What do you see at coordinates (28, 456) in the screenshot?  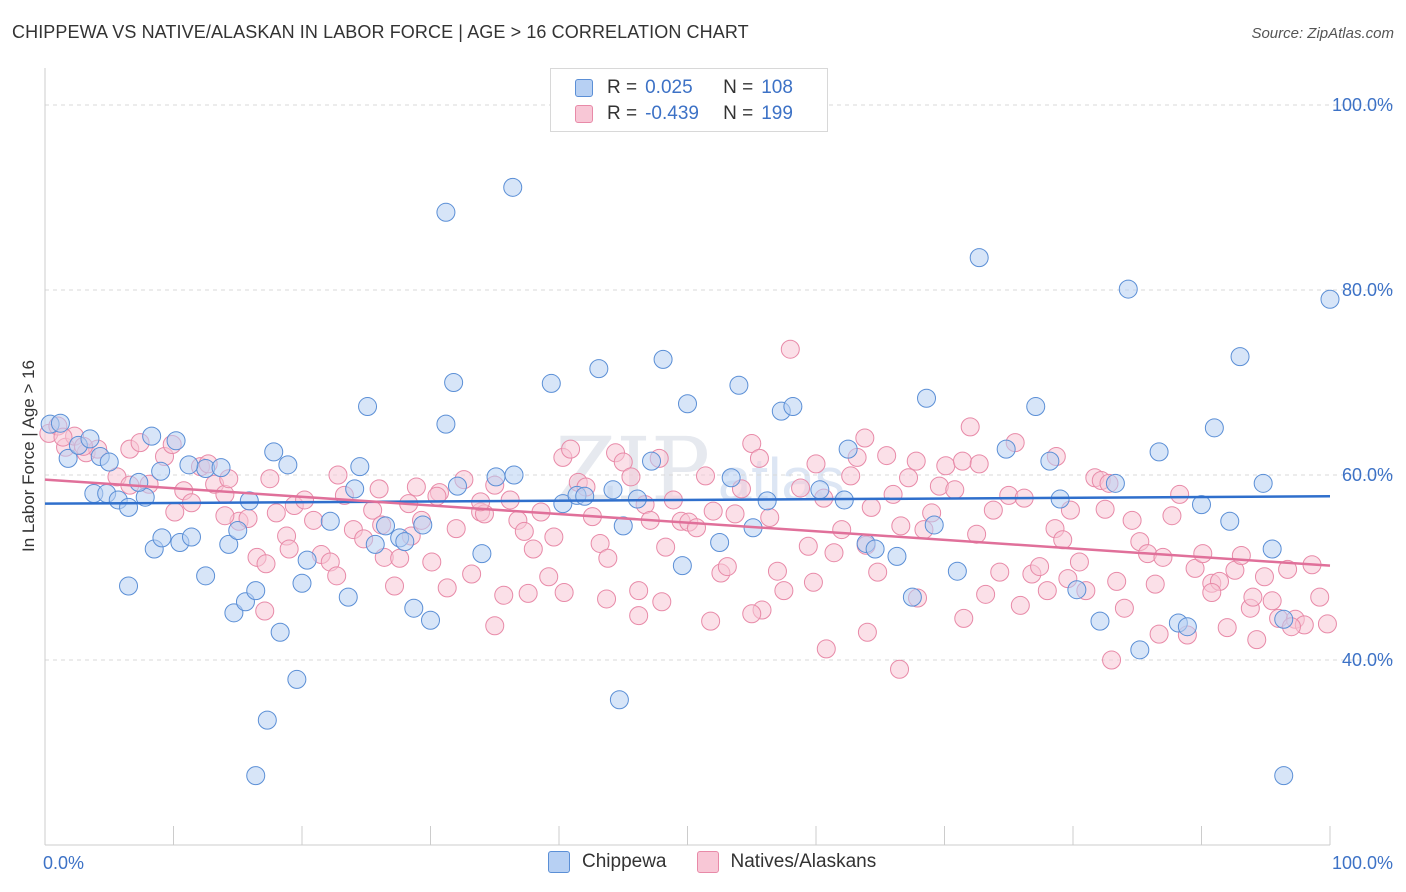 I see `y-axis-title: In Labor Force | Age > 16` at bounding box center [28, 456].